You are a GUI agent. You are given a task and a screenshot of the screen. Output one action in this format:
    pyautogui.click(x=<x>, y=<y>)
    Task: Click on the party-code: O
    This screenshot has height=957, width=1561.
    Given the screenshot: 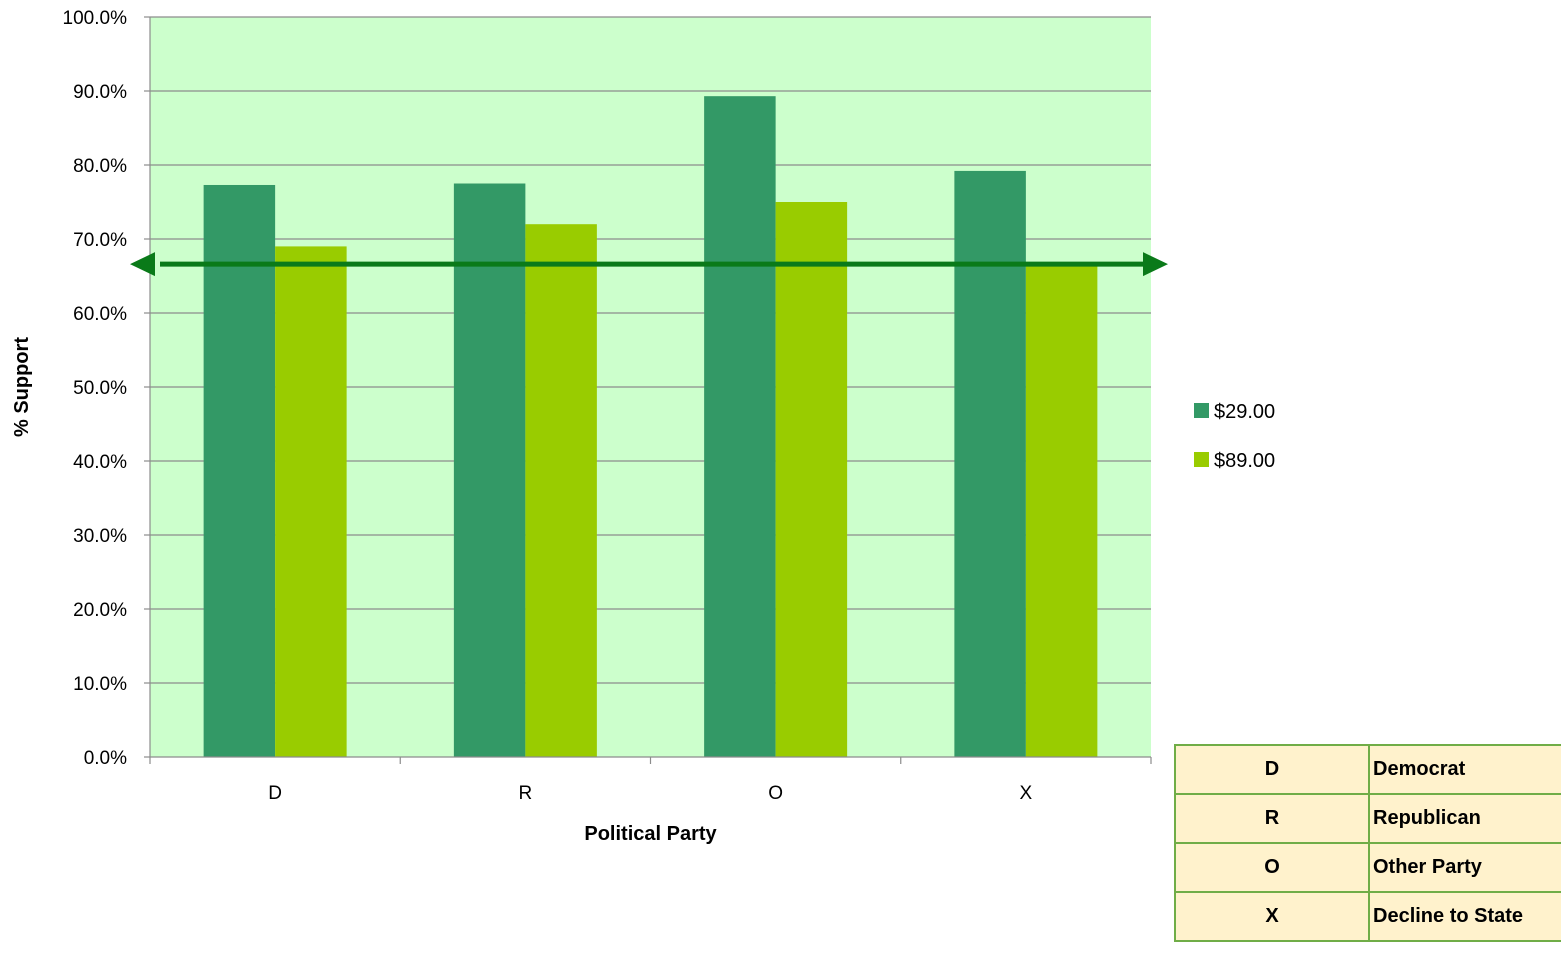 What is the action you would take?
    pyautogui.click(x=1272, y=867)
    